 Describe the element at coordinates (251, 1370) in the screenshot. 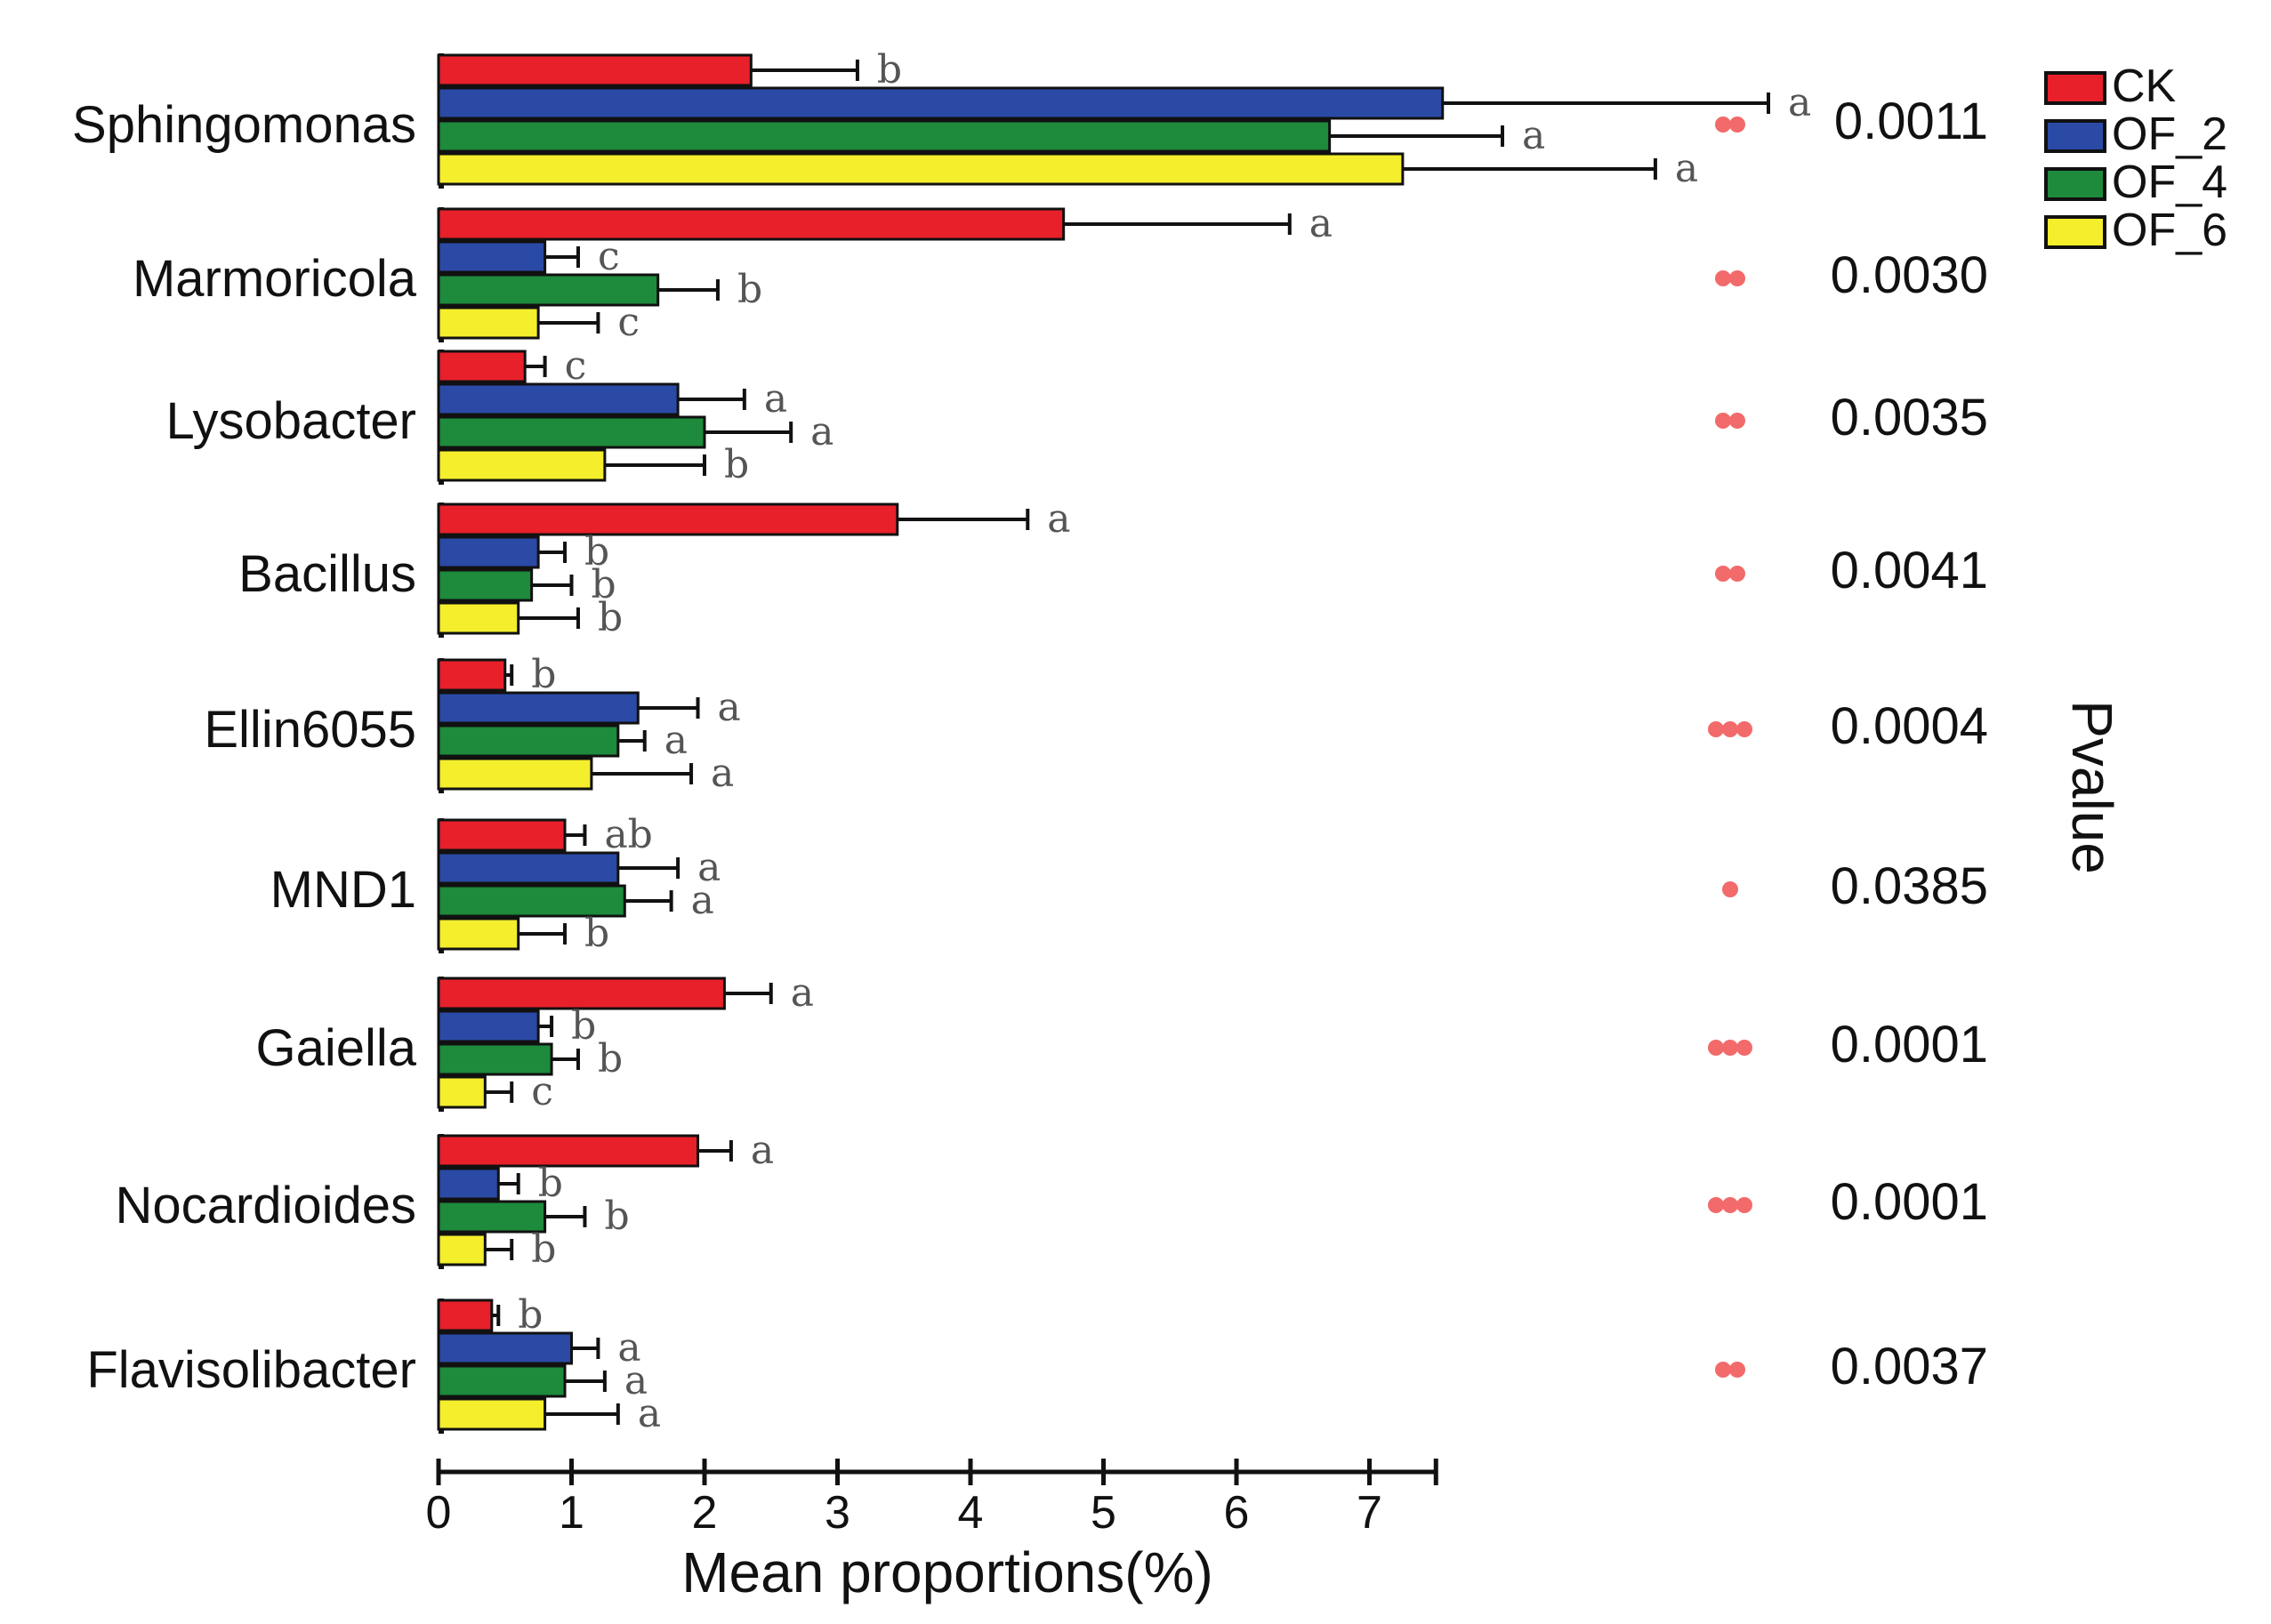

I see `category-label: Flavisolibacter` at that location.